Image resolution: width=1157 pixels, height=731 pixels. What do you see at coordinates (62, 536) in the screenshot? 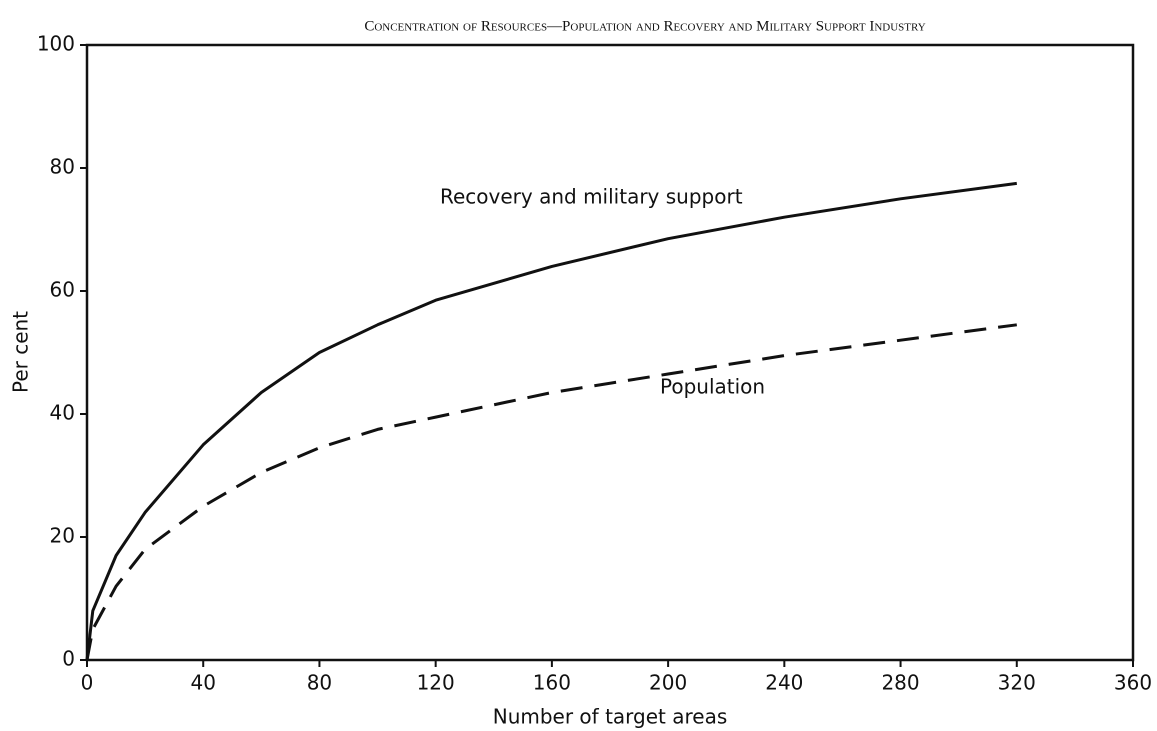
I see `y-tick-label: 20` at bounding box center [62, 536].